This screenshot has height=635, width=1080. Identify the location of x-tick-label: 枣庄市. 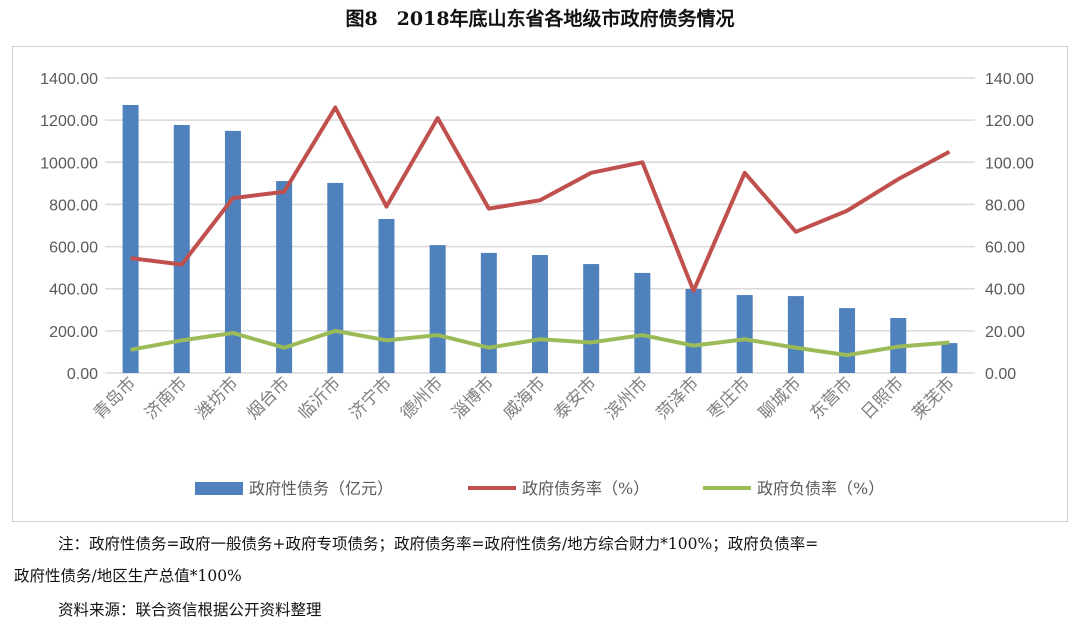
(729, 398).